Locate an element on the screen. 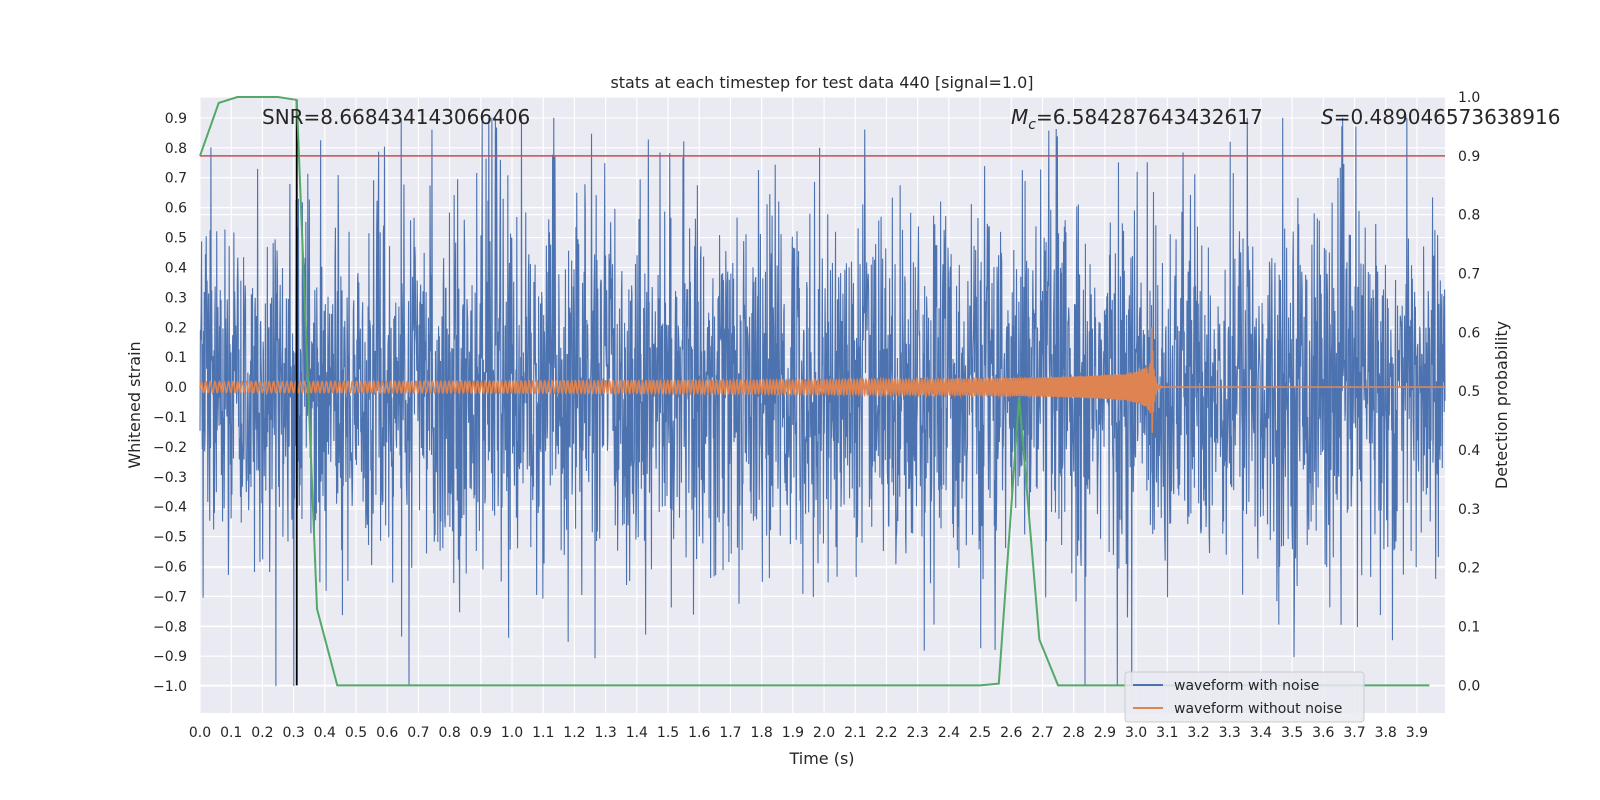 This screenshot has height=800, width=1600. clean-waveform-line is located at coordinates (822, 380).